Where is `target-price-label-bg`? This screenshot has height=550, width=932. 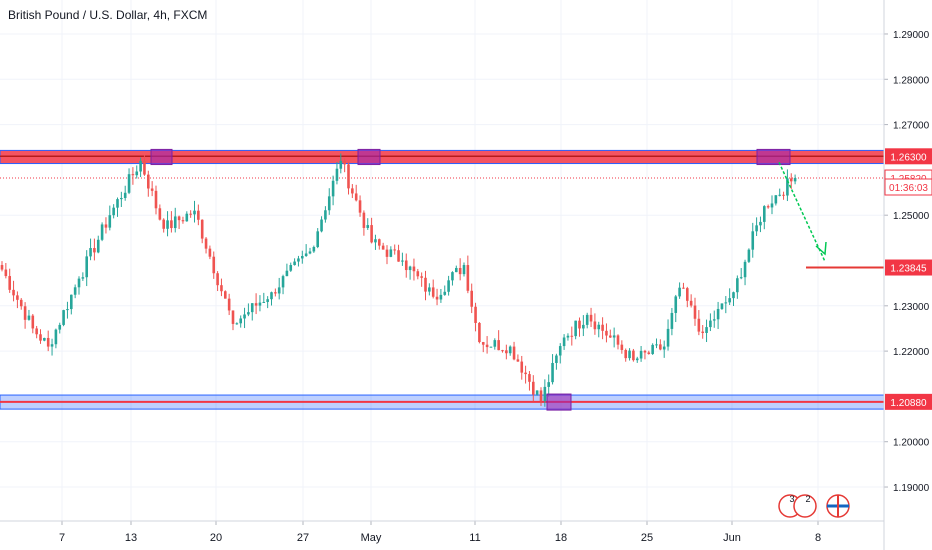 target-price-label-bg is located at coordinates (908, 267).